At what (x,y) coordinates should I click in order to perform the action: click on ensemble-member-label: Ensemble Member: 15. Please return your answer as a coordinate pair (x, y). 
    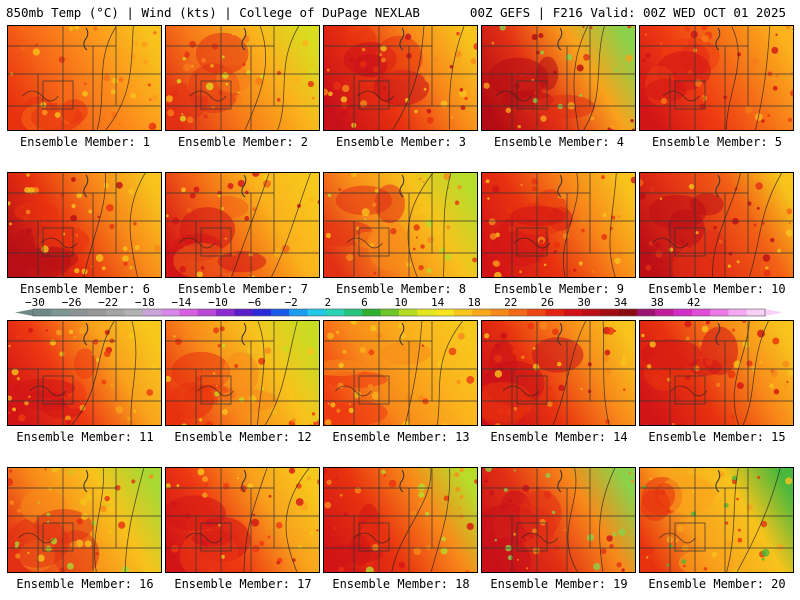
    Looking at the image, I should click on (717, 437).